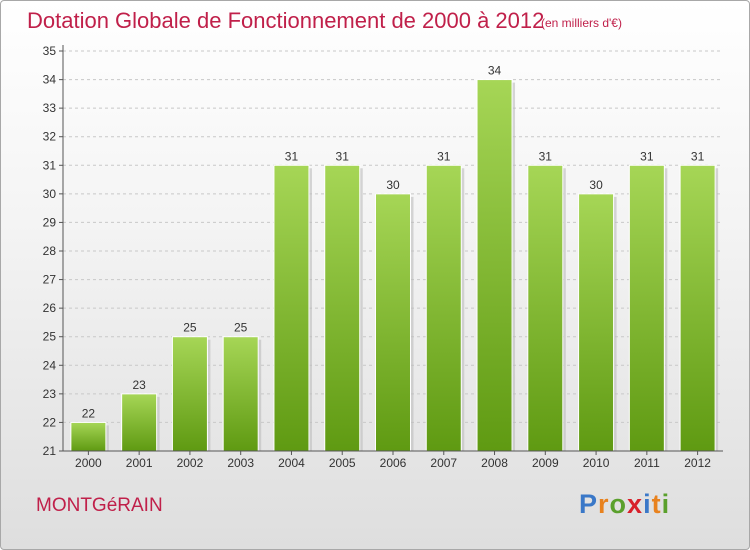 The image size is (750, 550). Describe the element at coordinates (50, 451) in the screenshot. I see `y-tick-label: 21` at that location.